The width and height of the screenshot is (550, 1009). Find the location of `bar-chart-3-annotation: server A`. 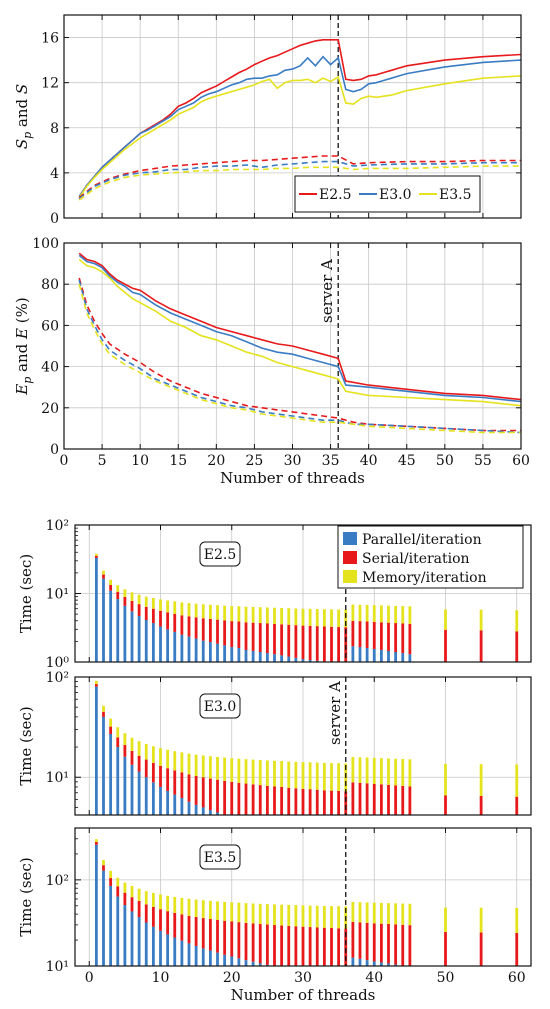

bar-chart-3-annotation: server A is located at coordinates (335, 713).